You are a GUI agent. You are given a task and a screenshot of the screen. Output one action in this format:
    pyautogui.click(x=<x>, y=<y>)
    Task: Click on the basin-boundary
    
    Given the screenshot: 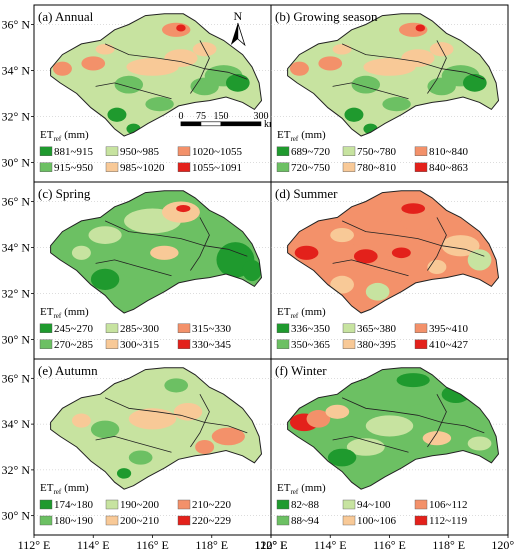 What is the action you would take?
    pyautogui.click(x=156, y=252)
    